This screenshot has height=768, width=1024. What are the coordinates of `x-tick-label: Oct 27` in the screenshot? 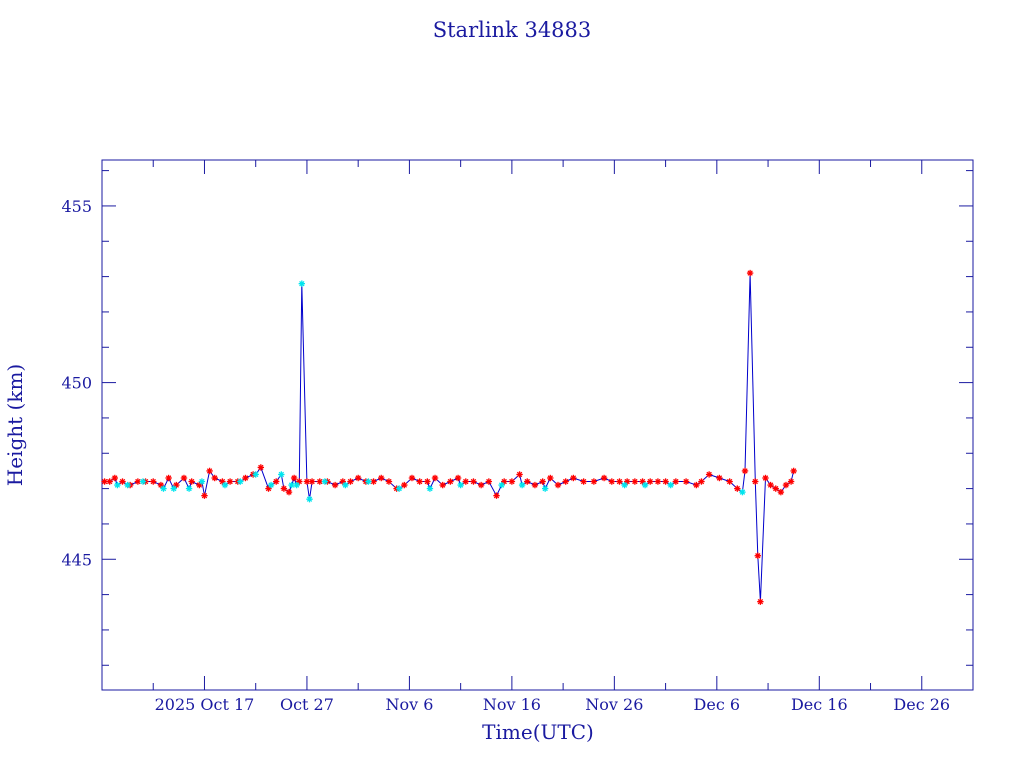 It's located at (307, 704).